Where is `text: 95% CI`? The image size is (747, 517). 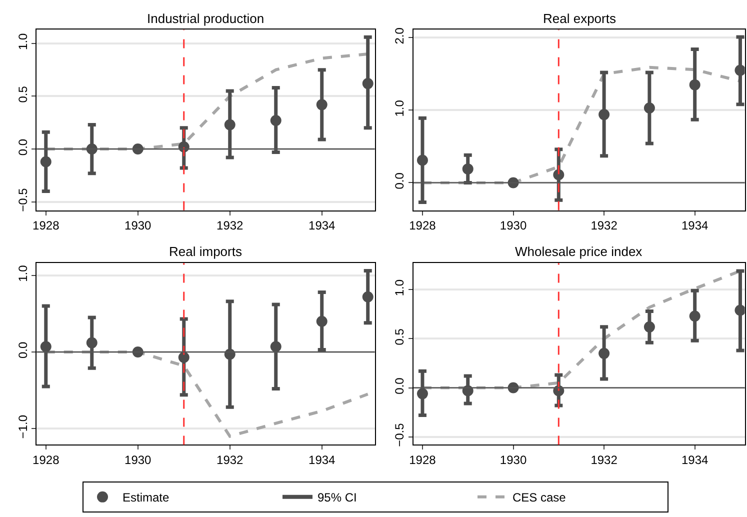 text: 95% CI is located at coordinates (337, 497).